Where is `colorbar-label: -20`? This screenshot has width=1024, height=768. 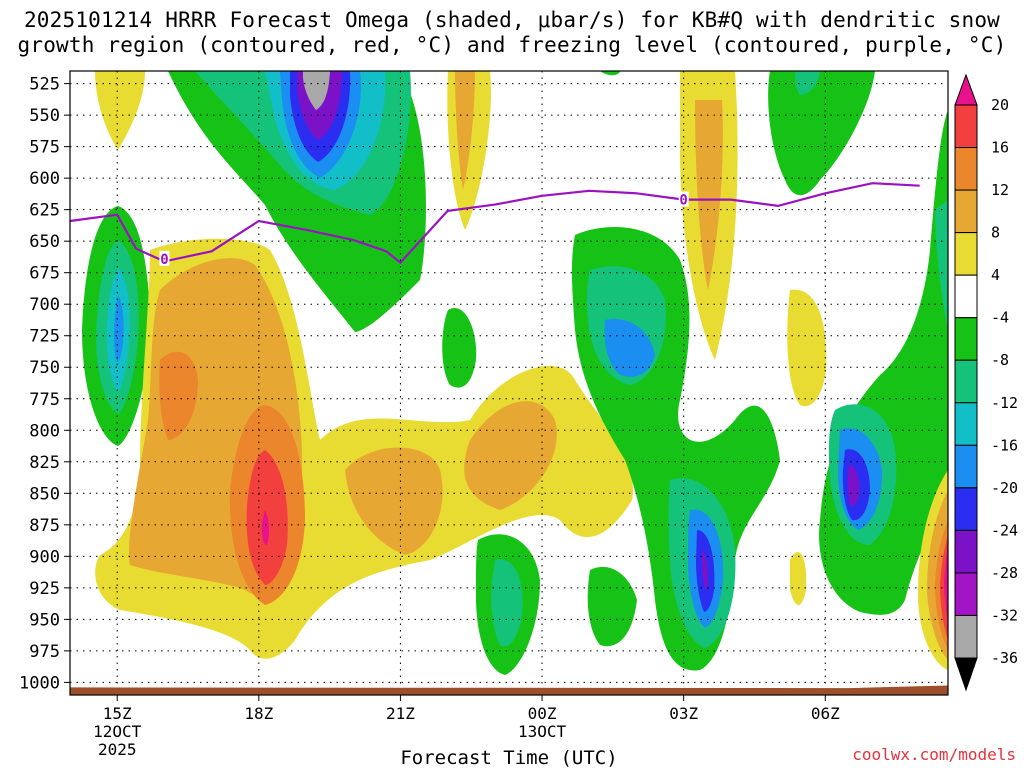 colorbar-label: -20 is located at coordinates (1004, 488).